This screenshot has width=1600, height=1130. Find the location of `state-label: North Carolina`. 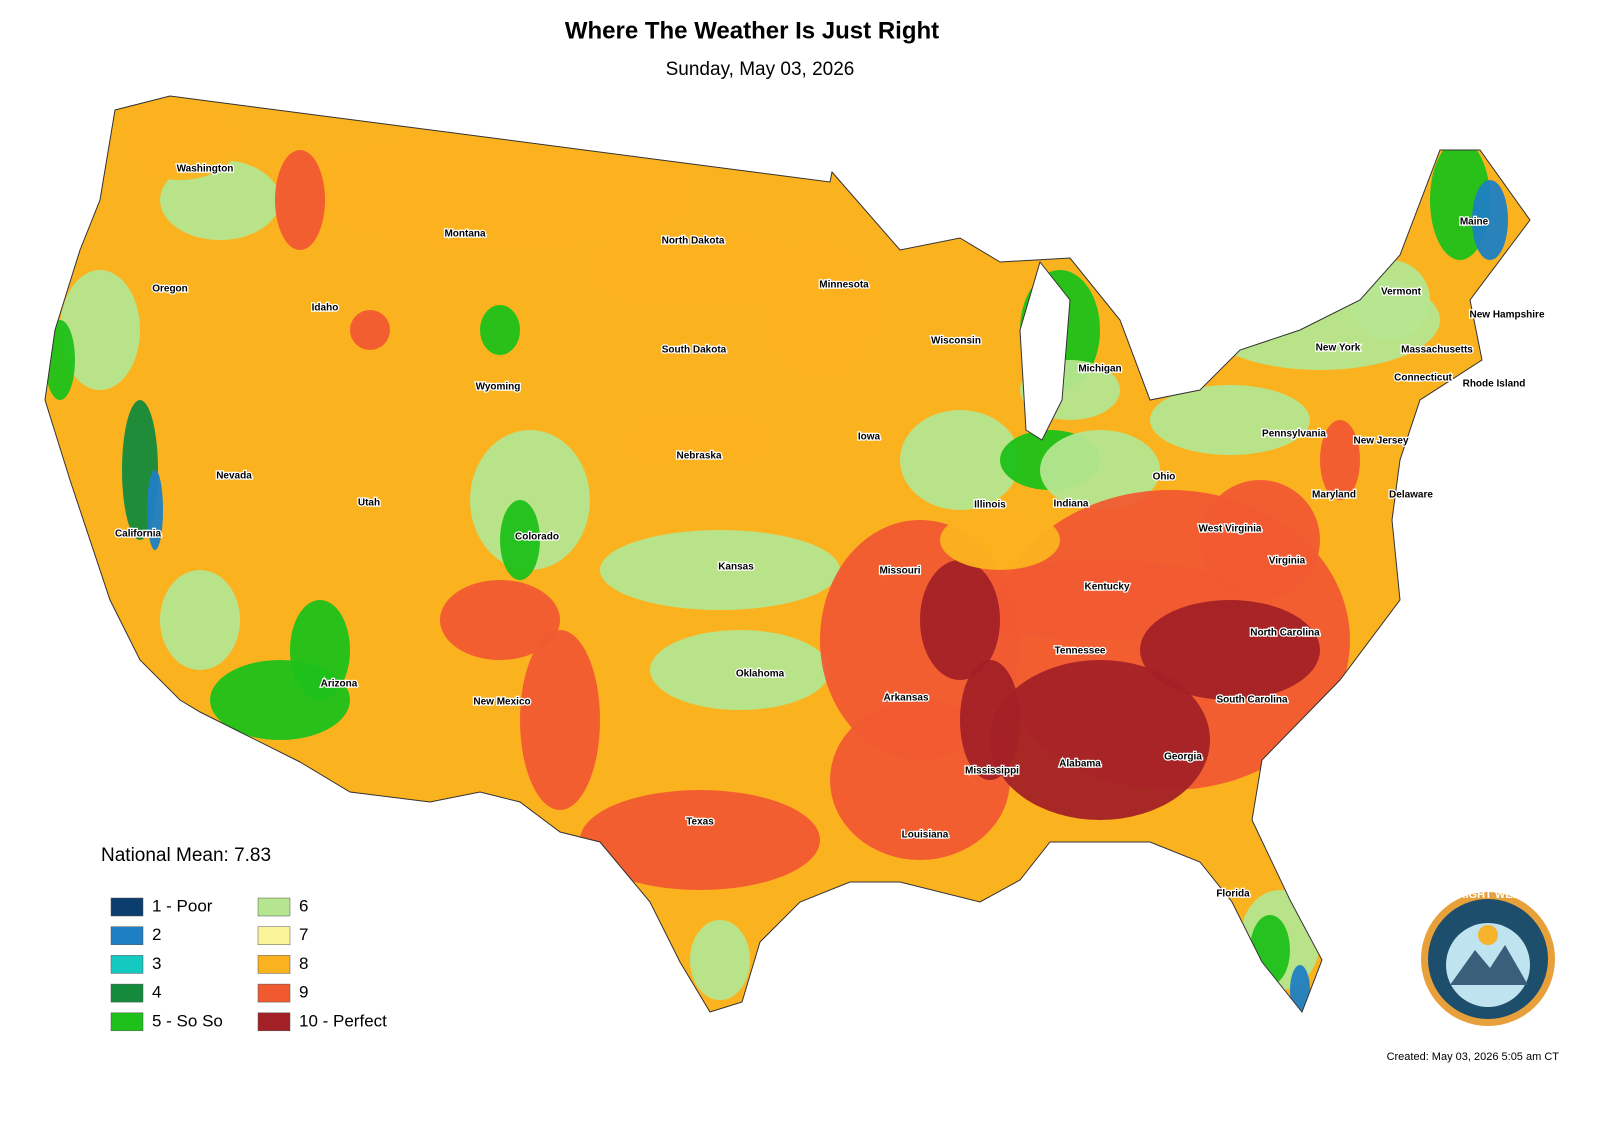

state-label: North Carolina is located at coordinates (1285, 633).